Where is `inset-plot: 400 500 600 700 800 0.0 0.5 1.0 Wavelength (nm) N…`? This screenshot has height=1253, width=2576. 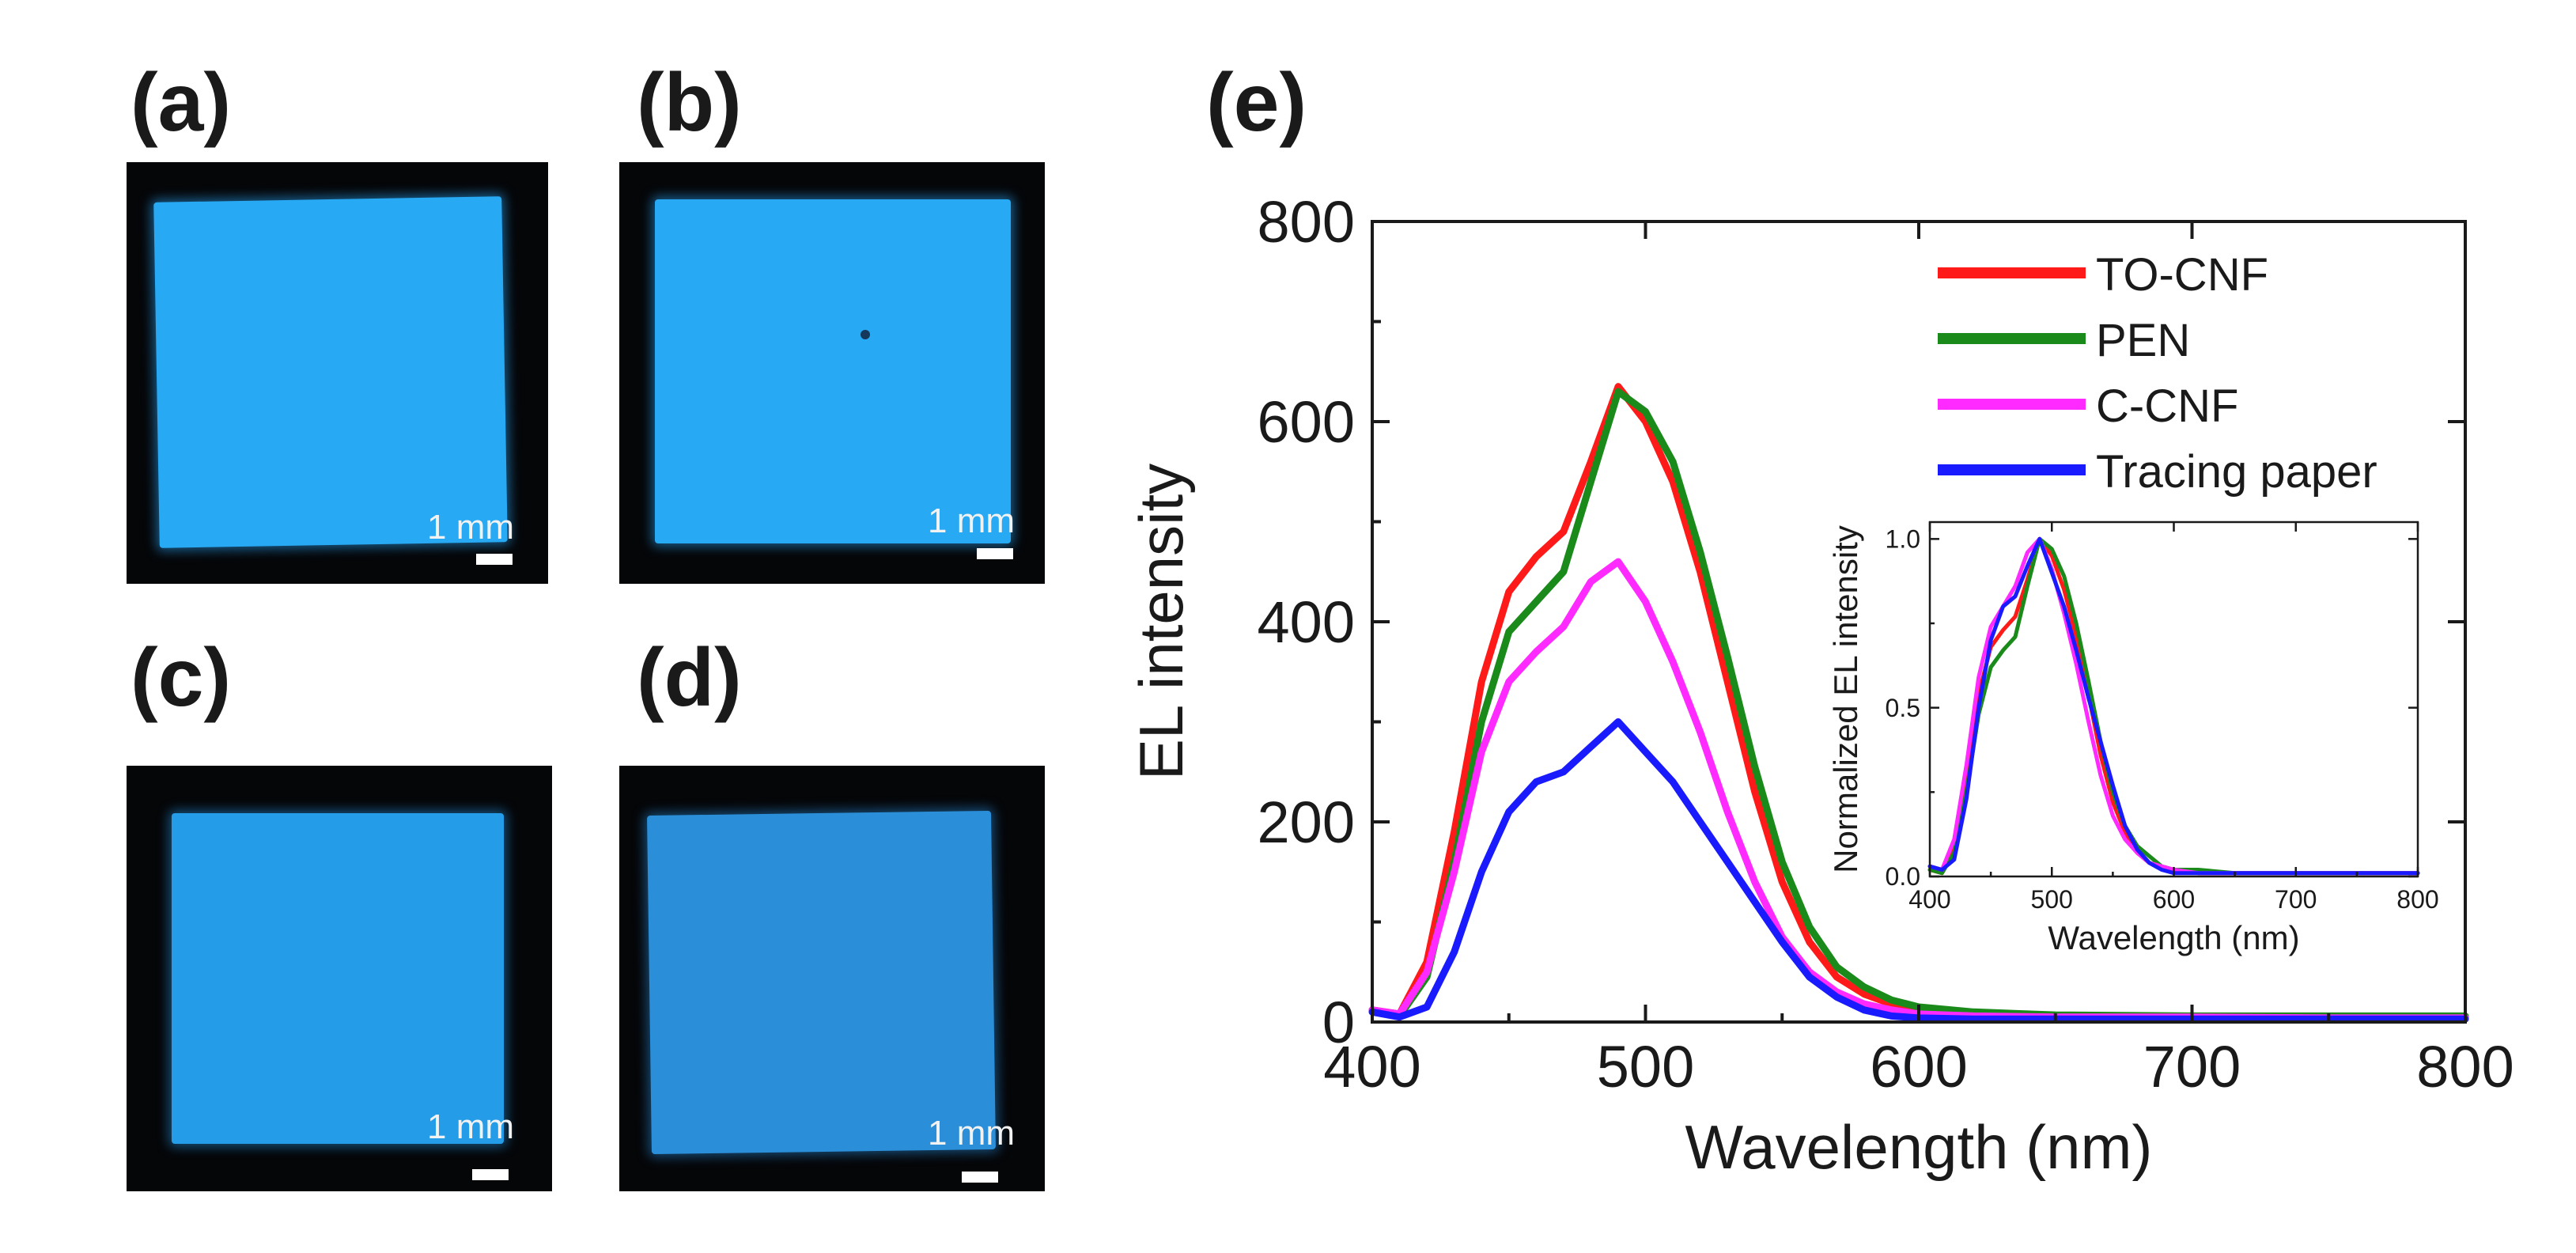
inset-plot: 400 500 600 700 800 0.0 0.5 1.0 Wavelength (nm) N… is located at coordinates (2133, 737).